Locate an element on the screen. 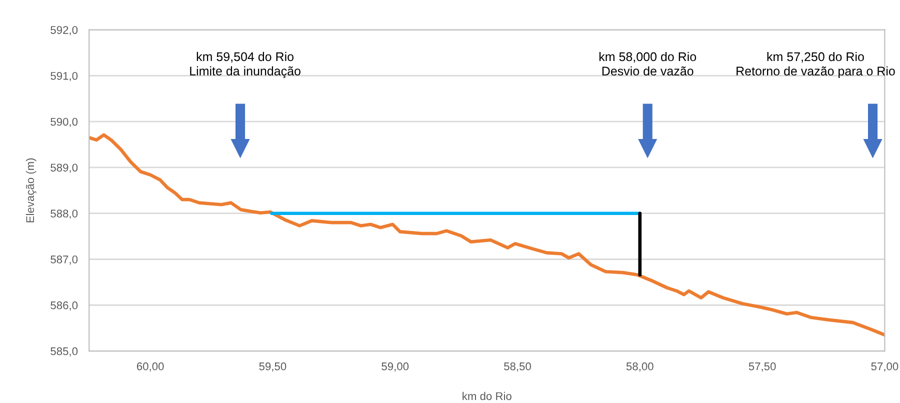 The height and width of the screenshot is (403, 900). x-axis-title: km do Rio is located at coordinates (487, 396).